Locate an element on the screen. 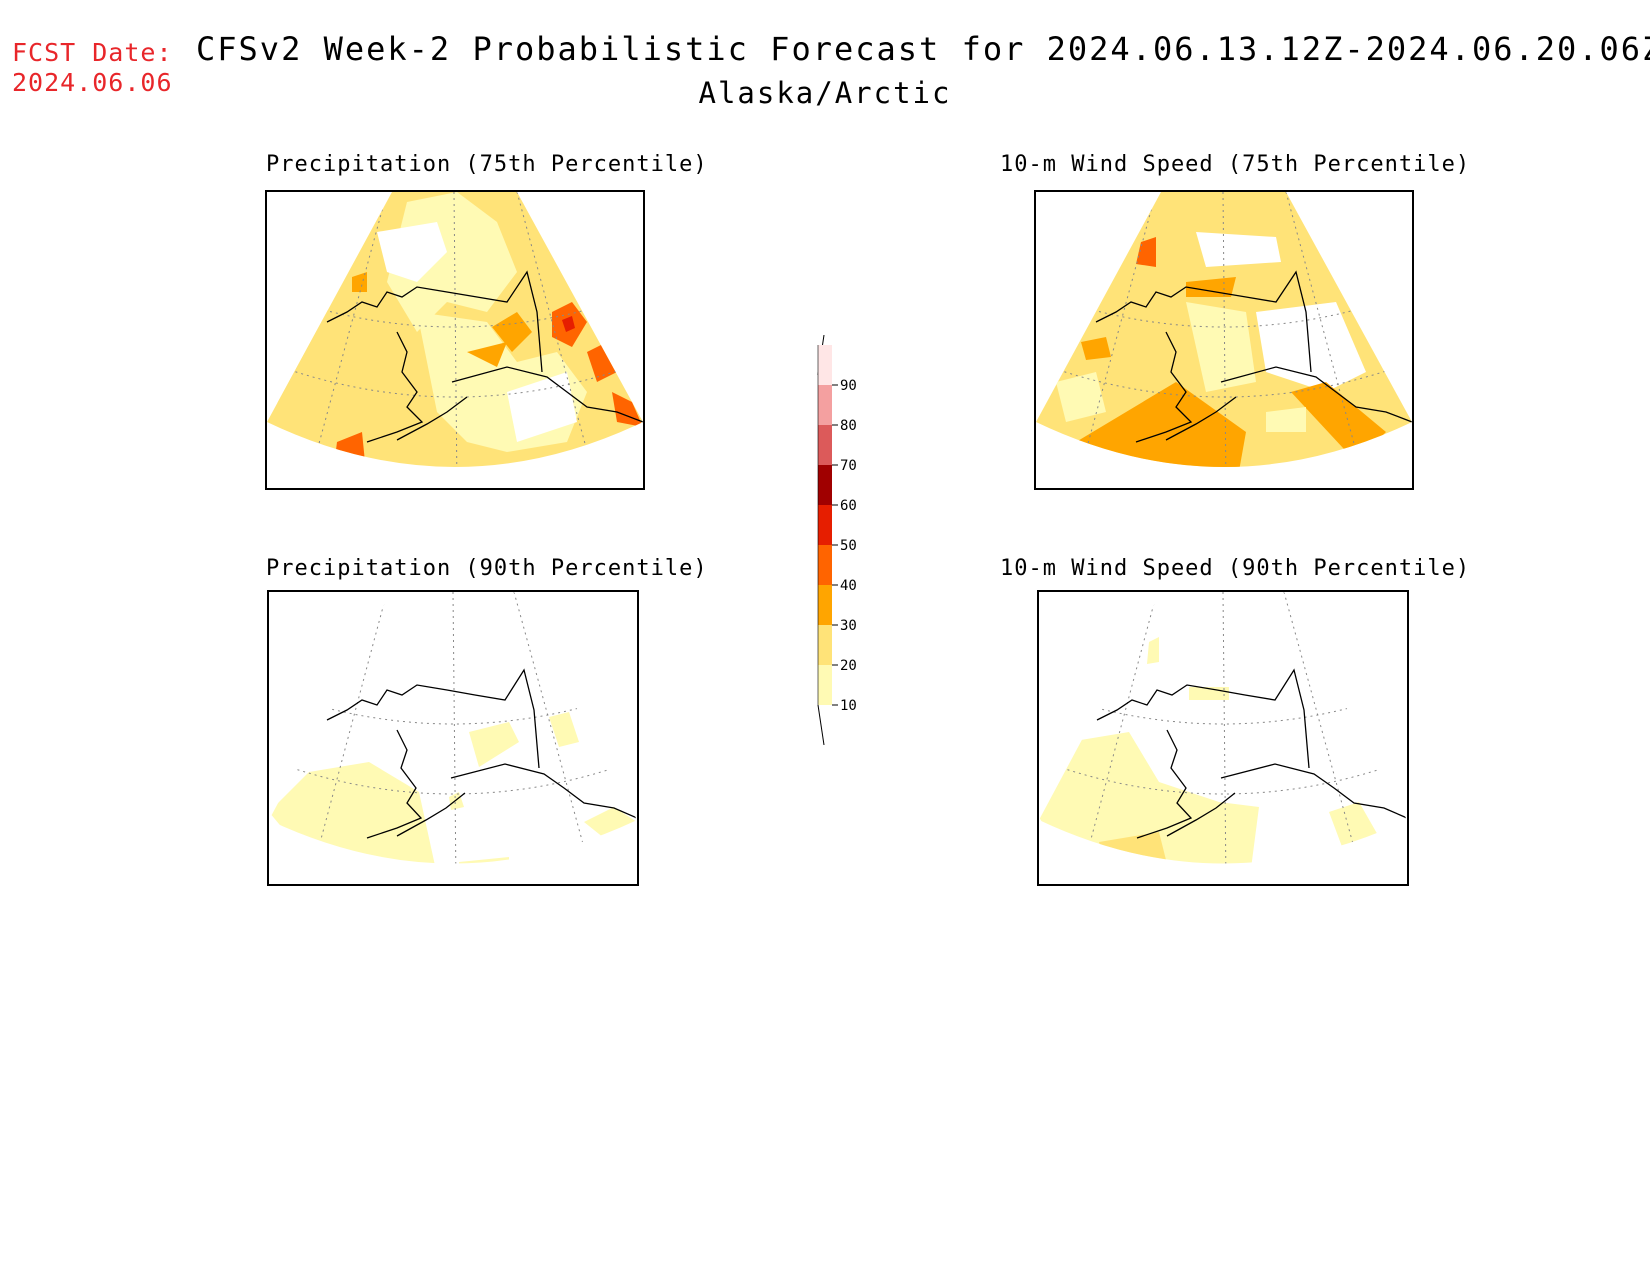 Image resolution: width=1650 pixels, height=1275 pixels. region-subtitle: Alaska/Arctic is located at coordinates (825, 93).